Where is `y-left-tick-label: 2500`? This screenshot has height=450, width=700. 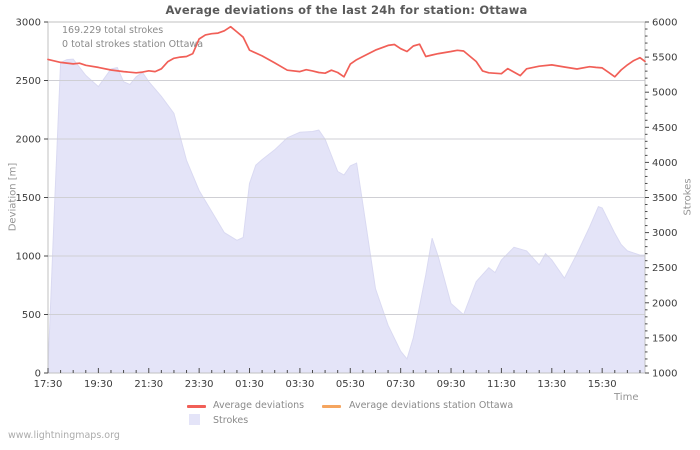
y-left-tick-label: 2500 is located at coordinates (28, 81).